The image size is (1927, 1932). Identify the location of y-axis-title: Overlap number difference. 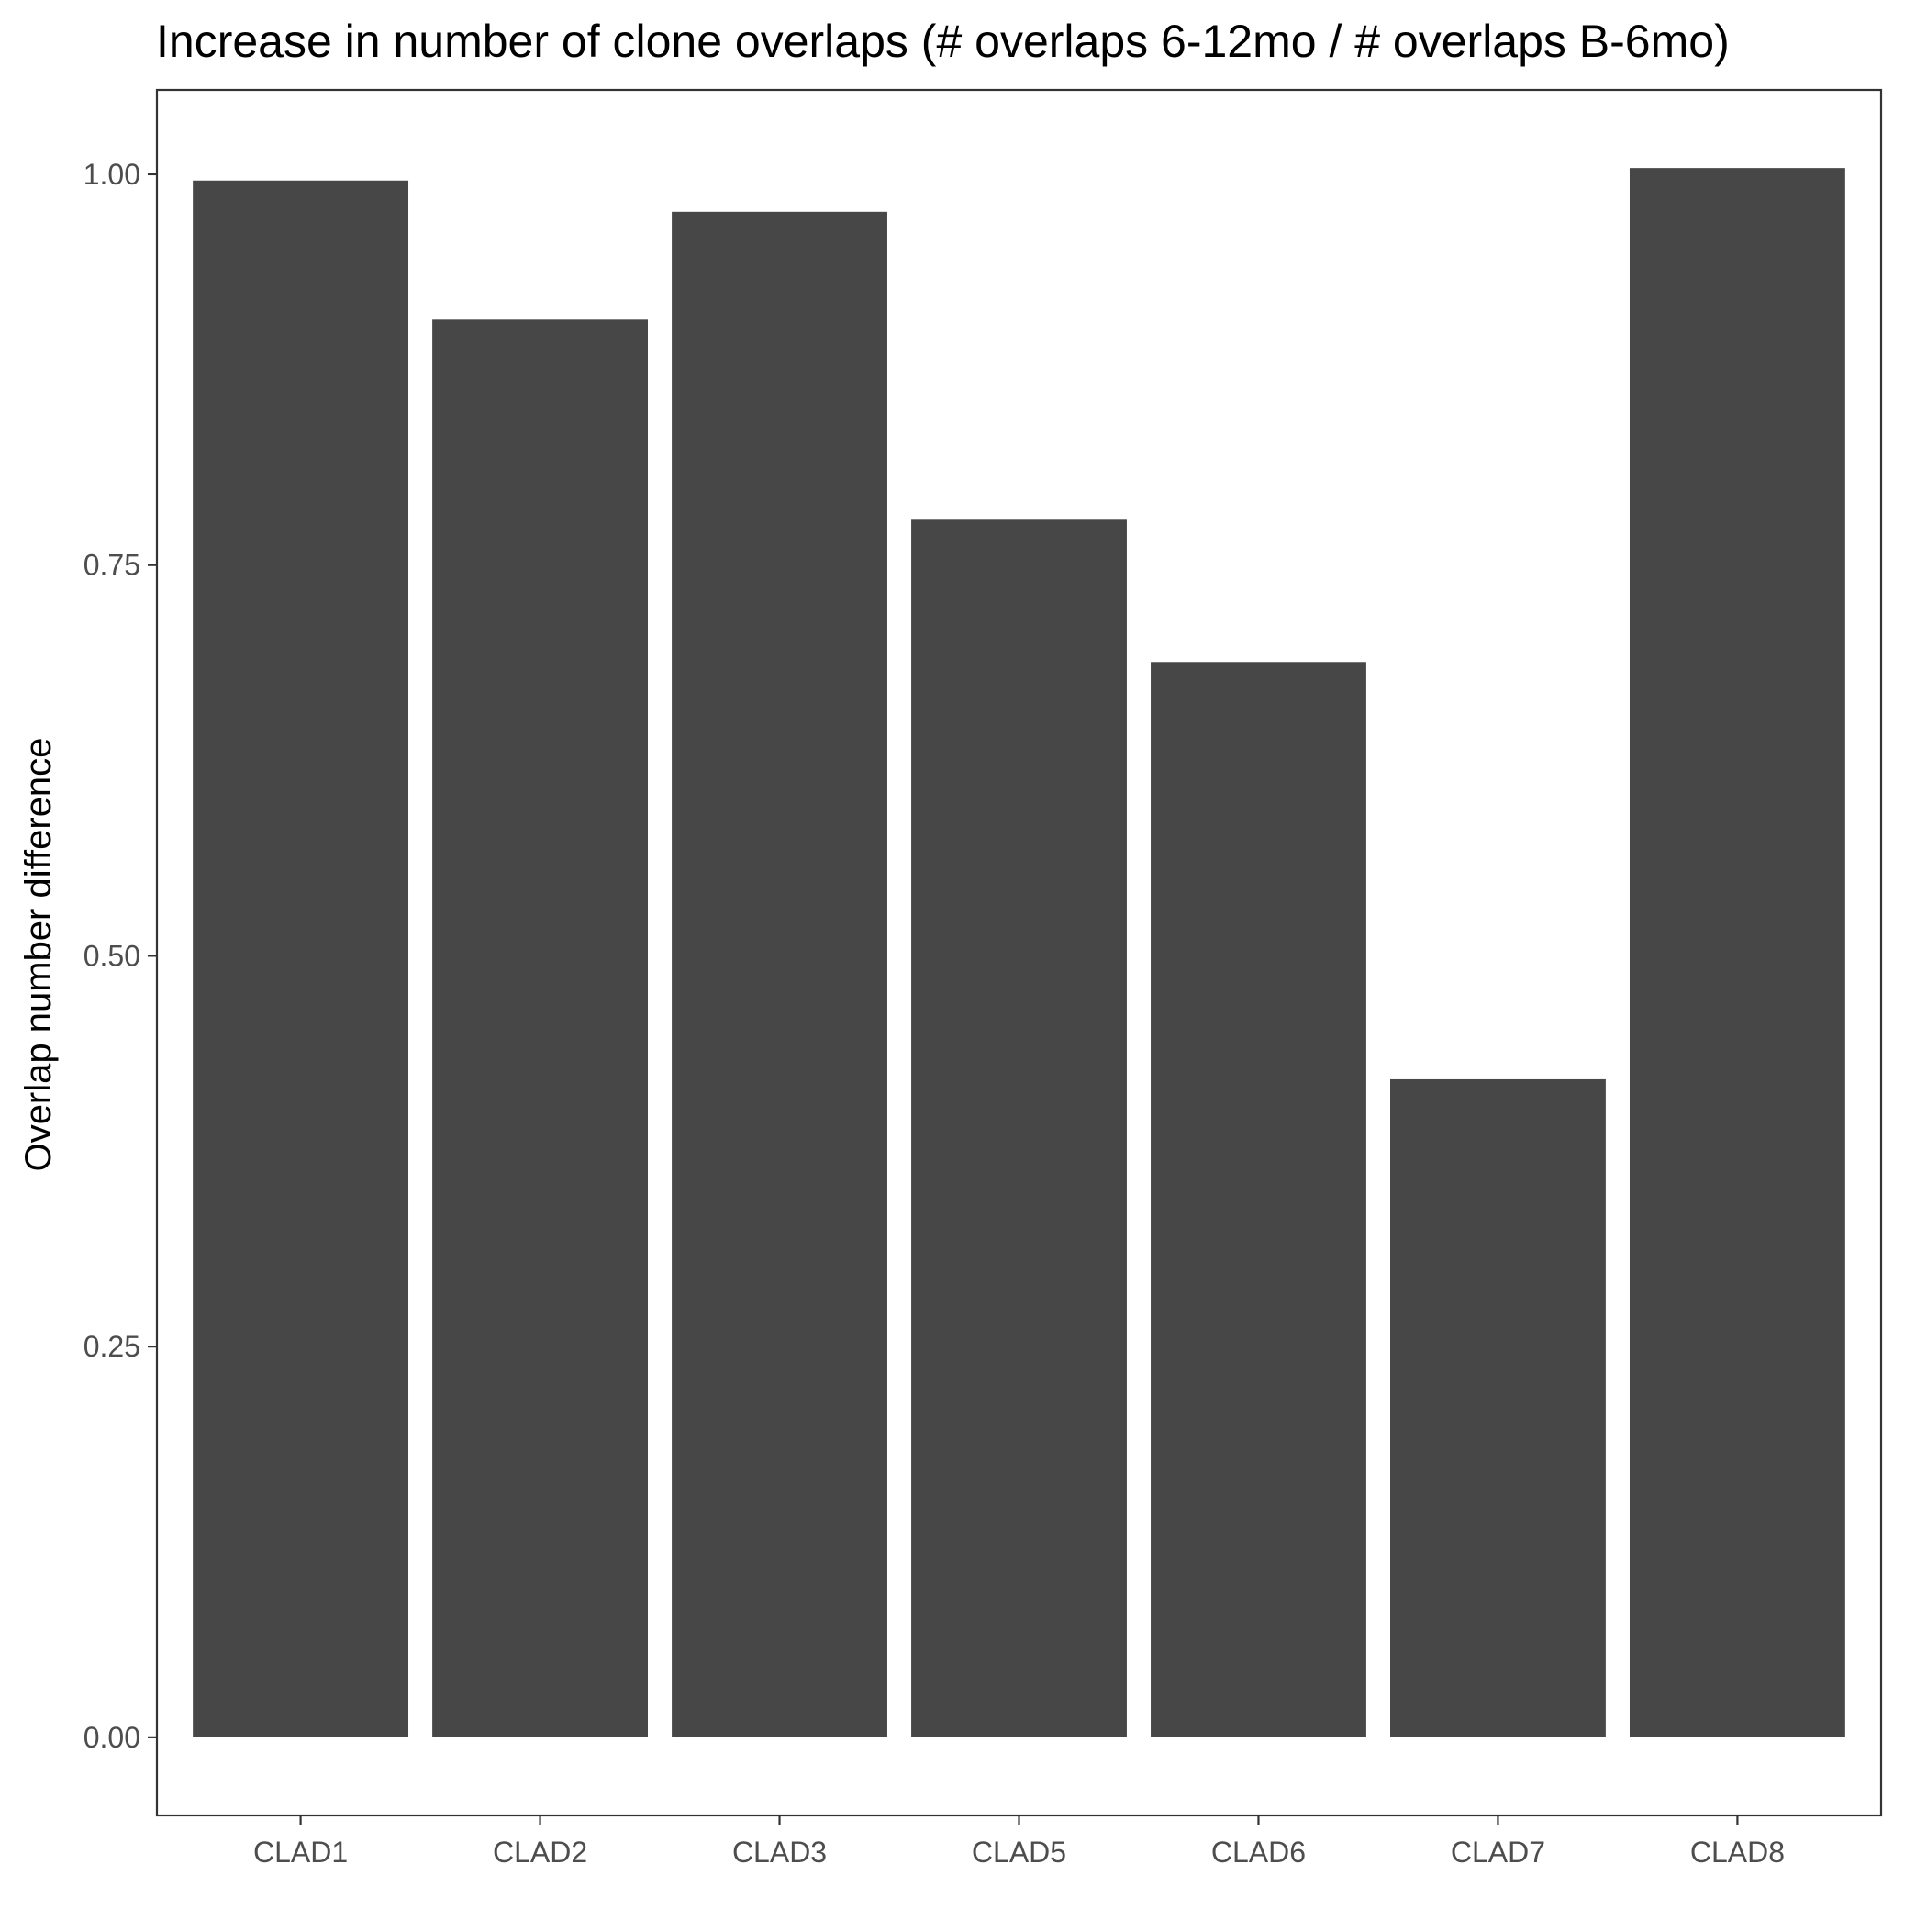
(38, 955).